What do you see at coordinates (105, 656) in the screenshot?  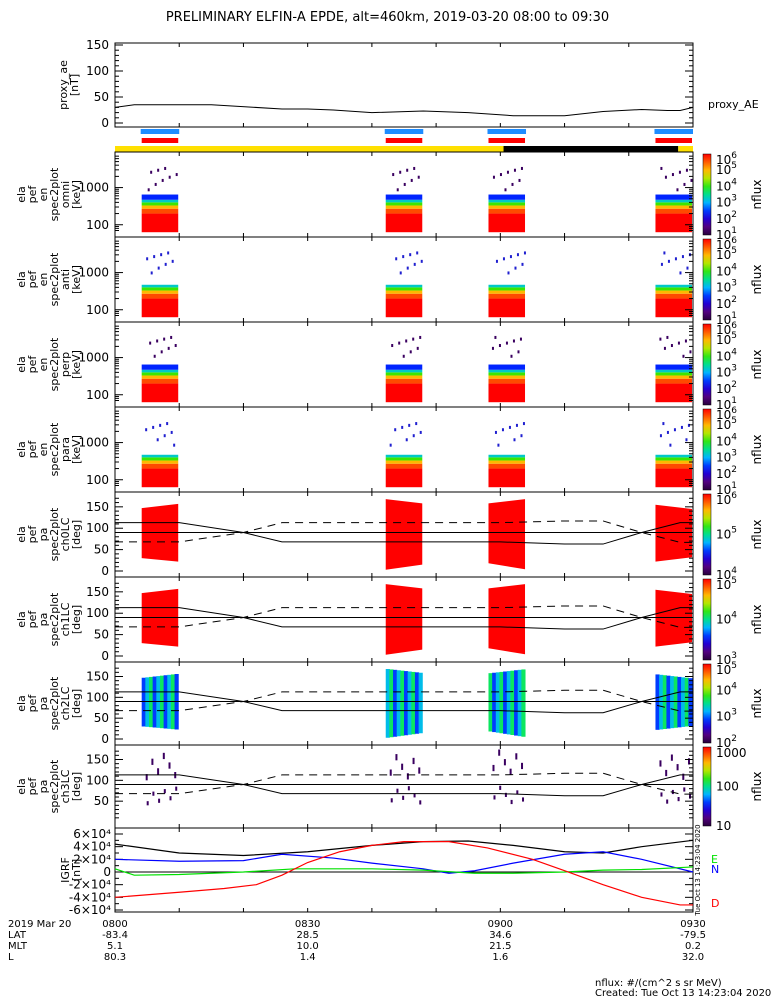 I see `y-tick-label: 0` at bounding box center [105, 656].